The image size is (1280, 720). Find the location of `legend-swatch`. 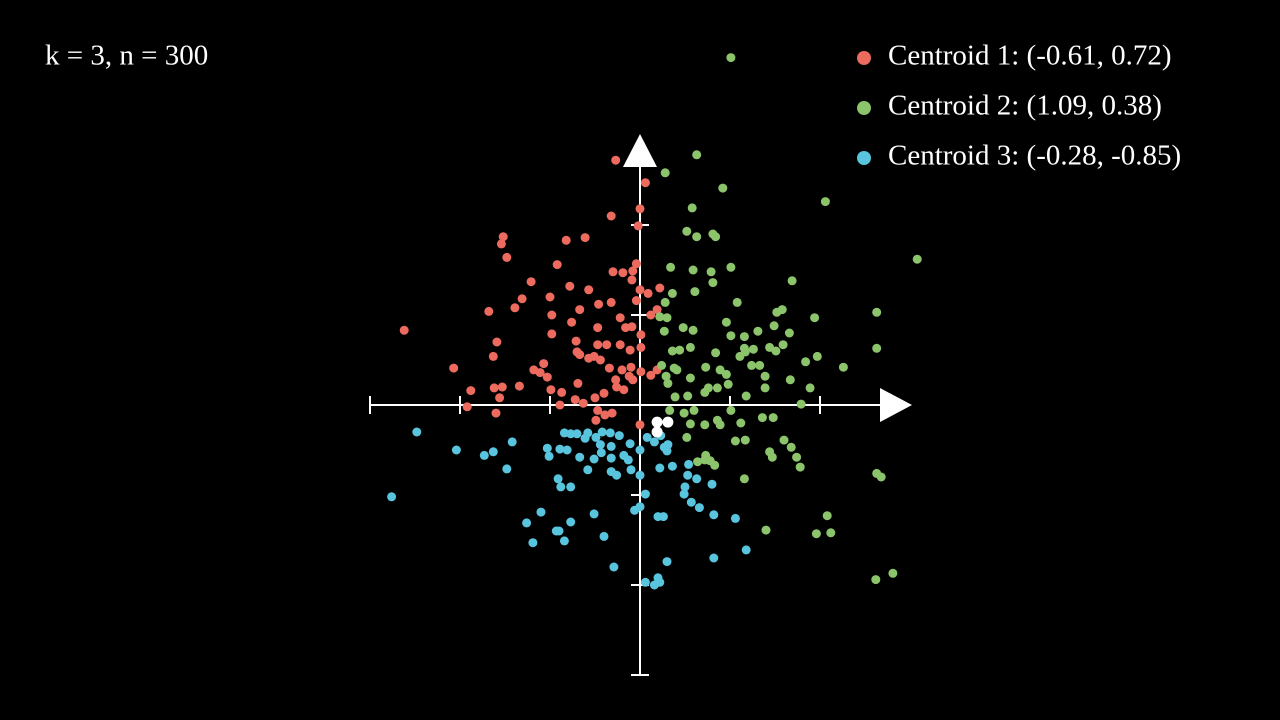

legend-swatch is located at coordinates (864, 58).